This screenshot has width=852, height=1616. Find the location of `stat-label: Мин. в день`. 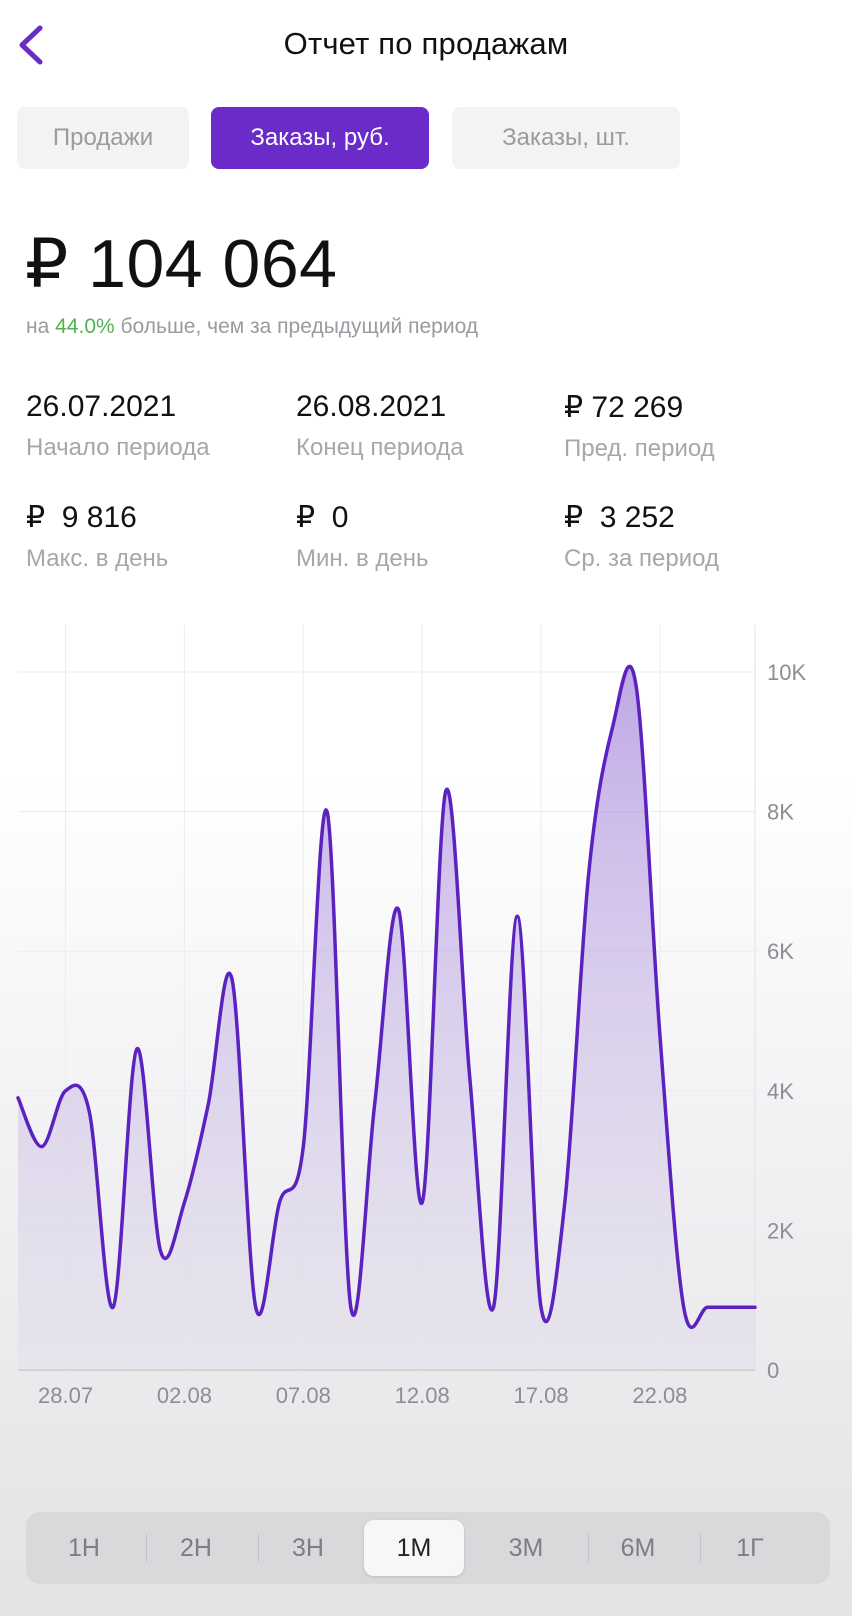

stat-label: Мин. в день is located at coordinates (362, 558).